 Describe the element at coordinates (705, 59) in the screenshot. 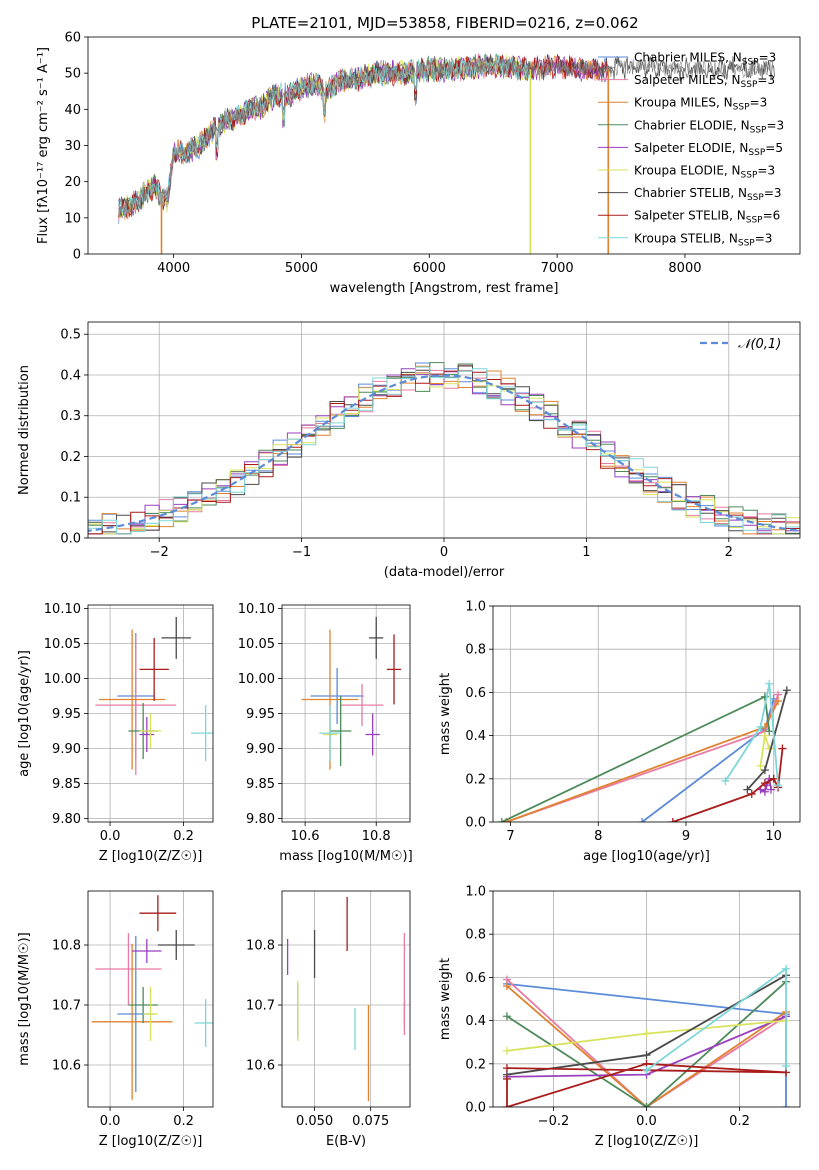

I see `legend-label: Chabrier MILES, NSSP=3` at that location.